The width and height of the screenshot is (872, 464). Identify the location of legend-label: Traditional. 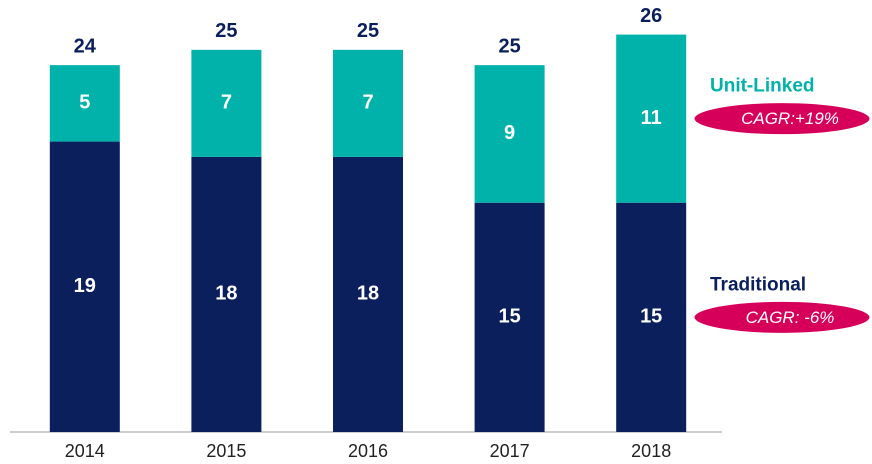
(758, 284).